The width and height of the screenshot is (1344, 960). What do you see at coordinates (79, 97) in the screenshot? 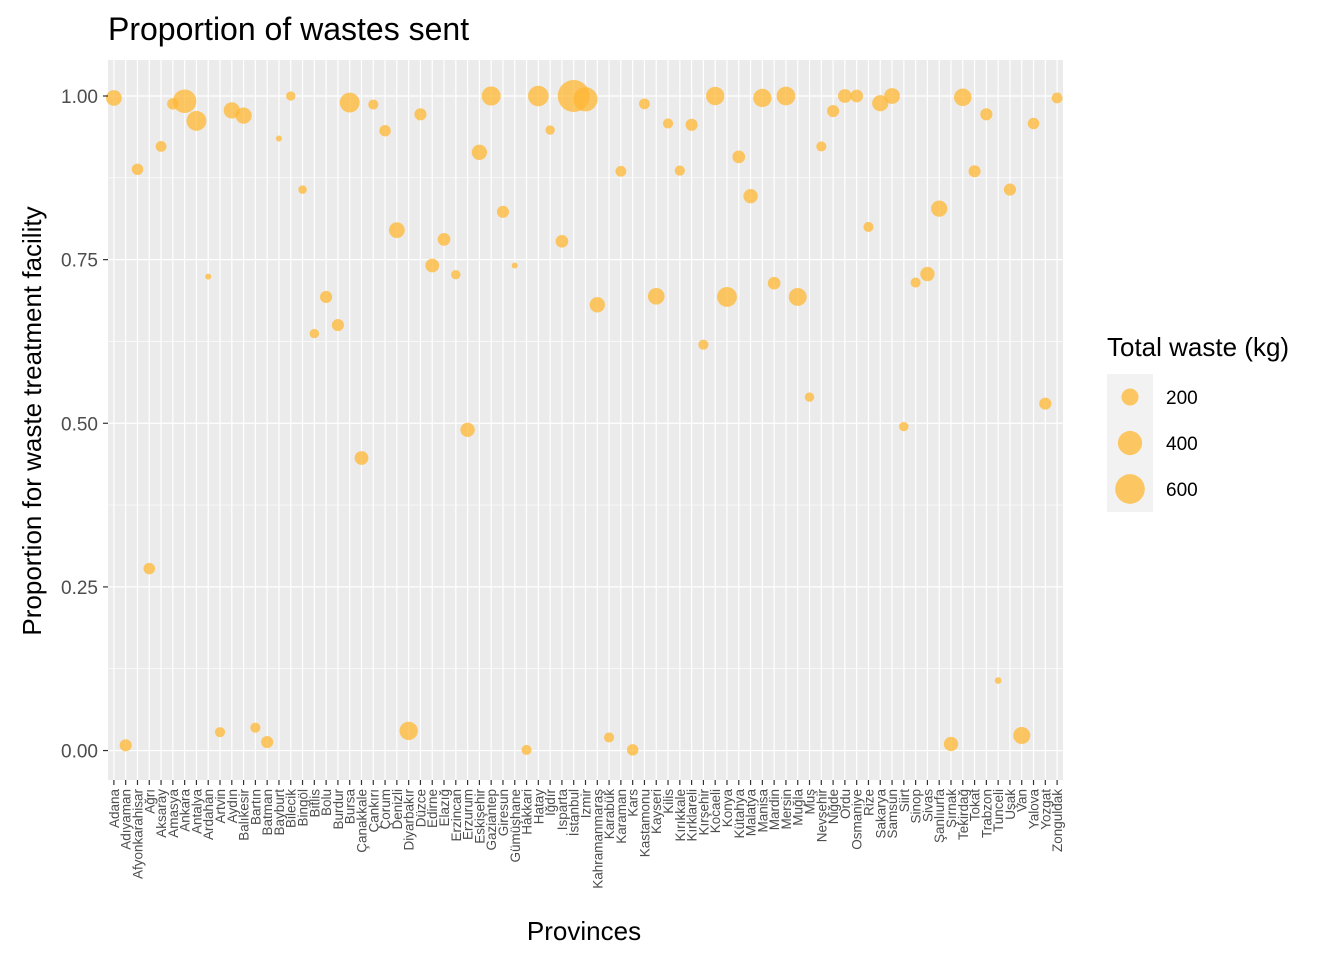
I see `y-tick-label: 1.00` at bounding box center [79, 97].